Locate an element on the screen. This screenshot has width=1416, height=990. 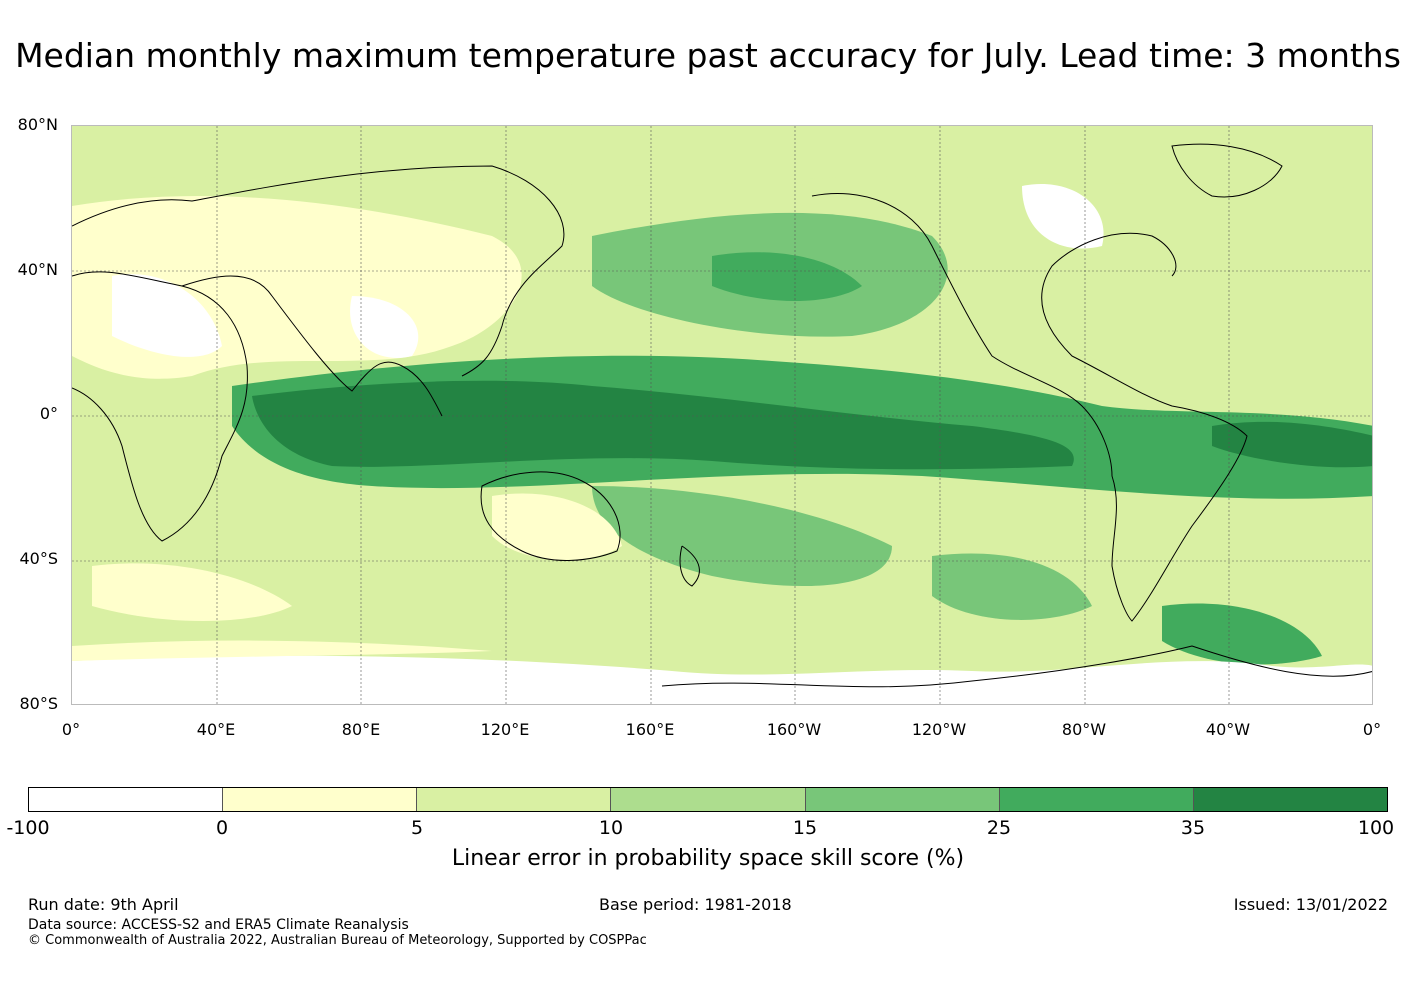
lon-label-160e: 160°E is located at coordinates (650, 729).